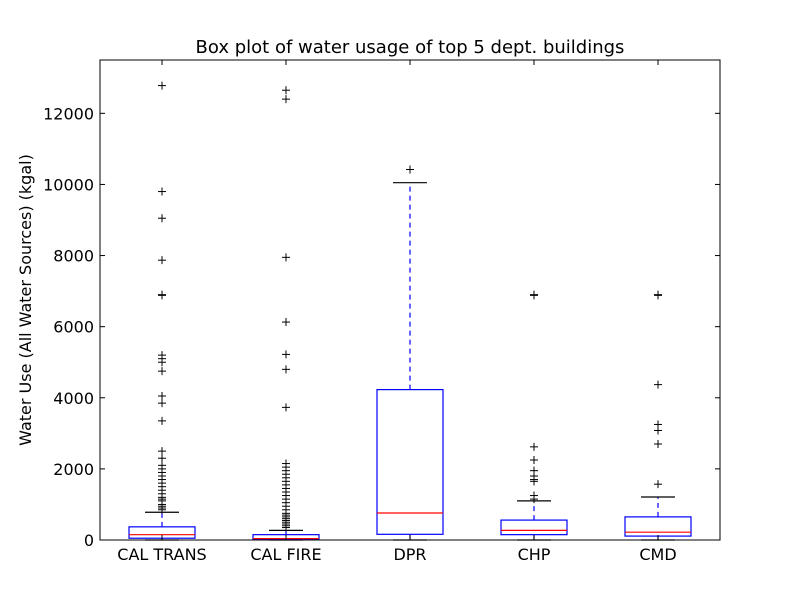 This screenshot has height=600, width=800. What do you see at coordinates (285, 554) in the screenshot?
I see `x-tick-label: CAL FIRE` at bounding box center [285, 554].